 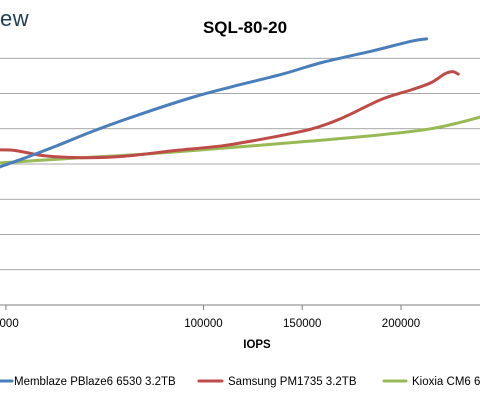 I want to click on x-axis-label: IOPS, so click(x=257, y=345).